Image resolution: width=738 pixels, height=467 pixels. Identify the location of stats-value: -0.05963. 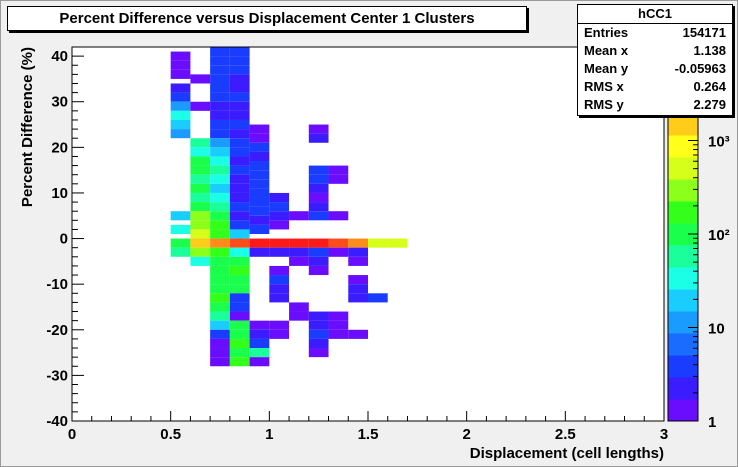
(700, 68).